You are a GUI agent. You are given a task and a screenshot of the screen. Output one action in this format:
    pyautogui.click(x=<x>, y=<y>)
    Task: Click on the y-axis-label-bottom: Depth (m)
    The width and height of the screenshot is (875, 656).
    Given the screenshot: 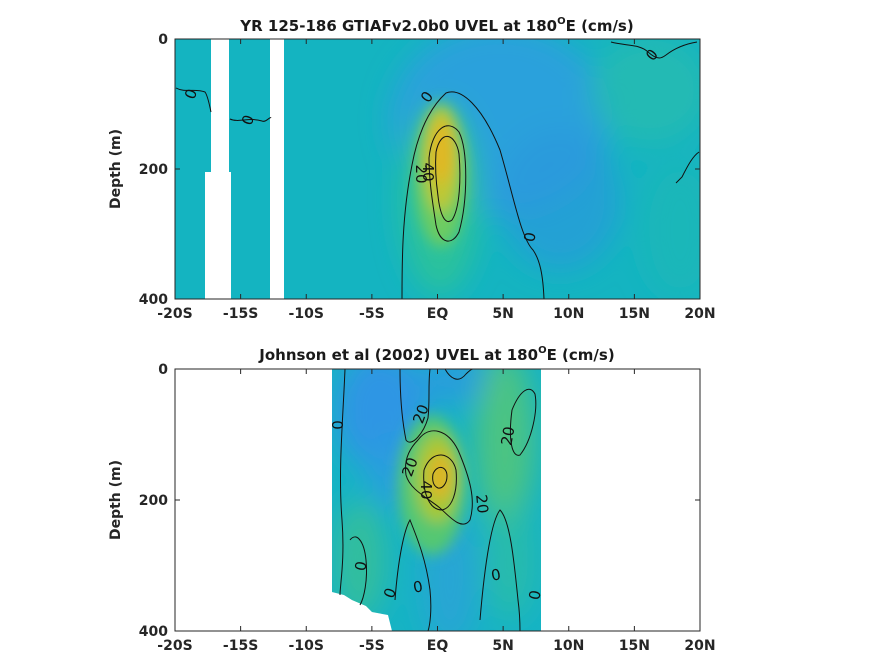 What is the action you would take?
    pyautogui.click(x=116, y=500)
    